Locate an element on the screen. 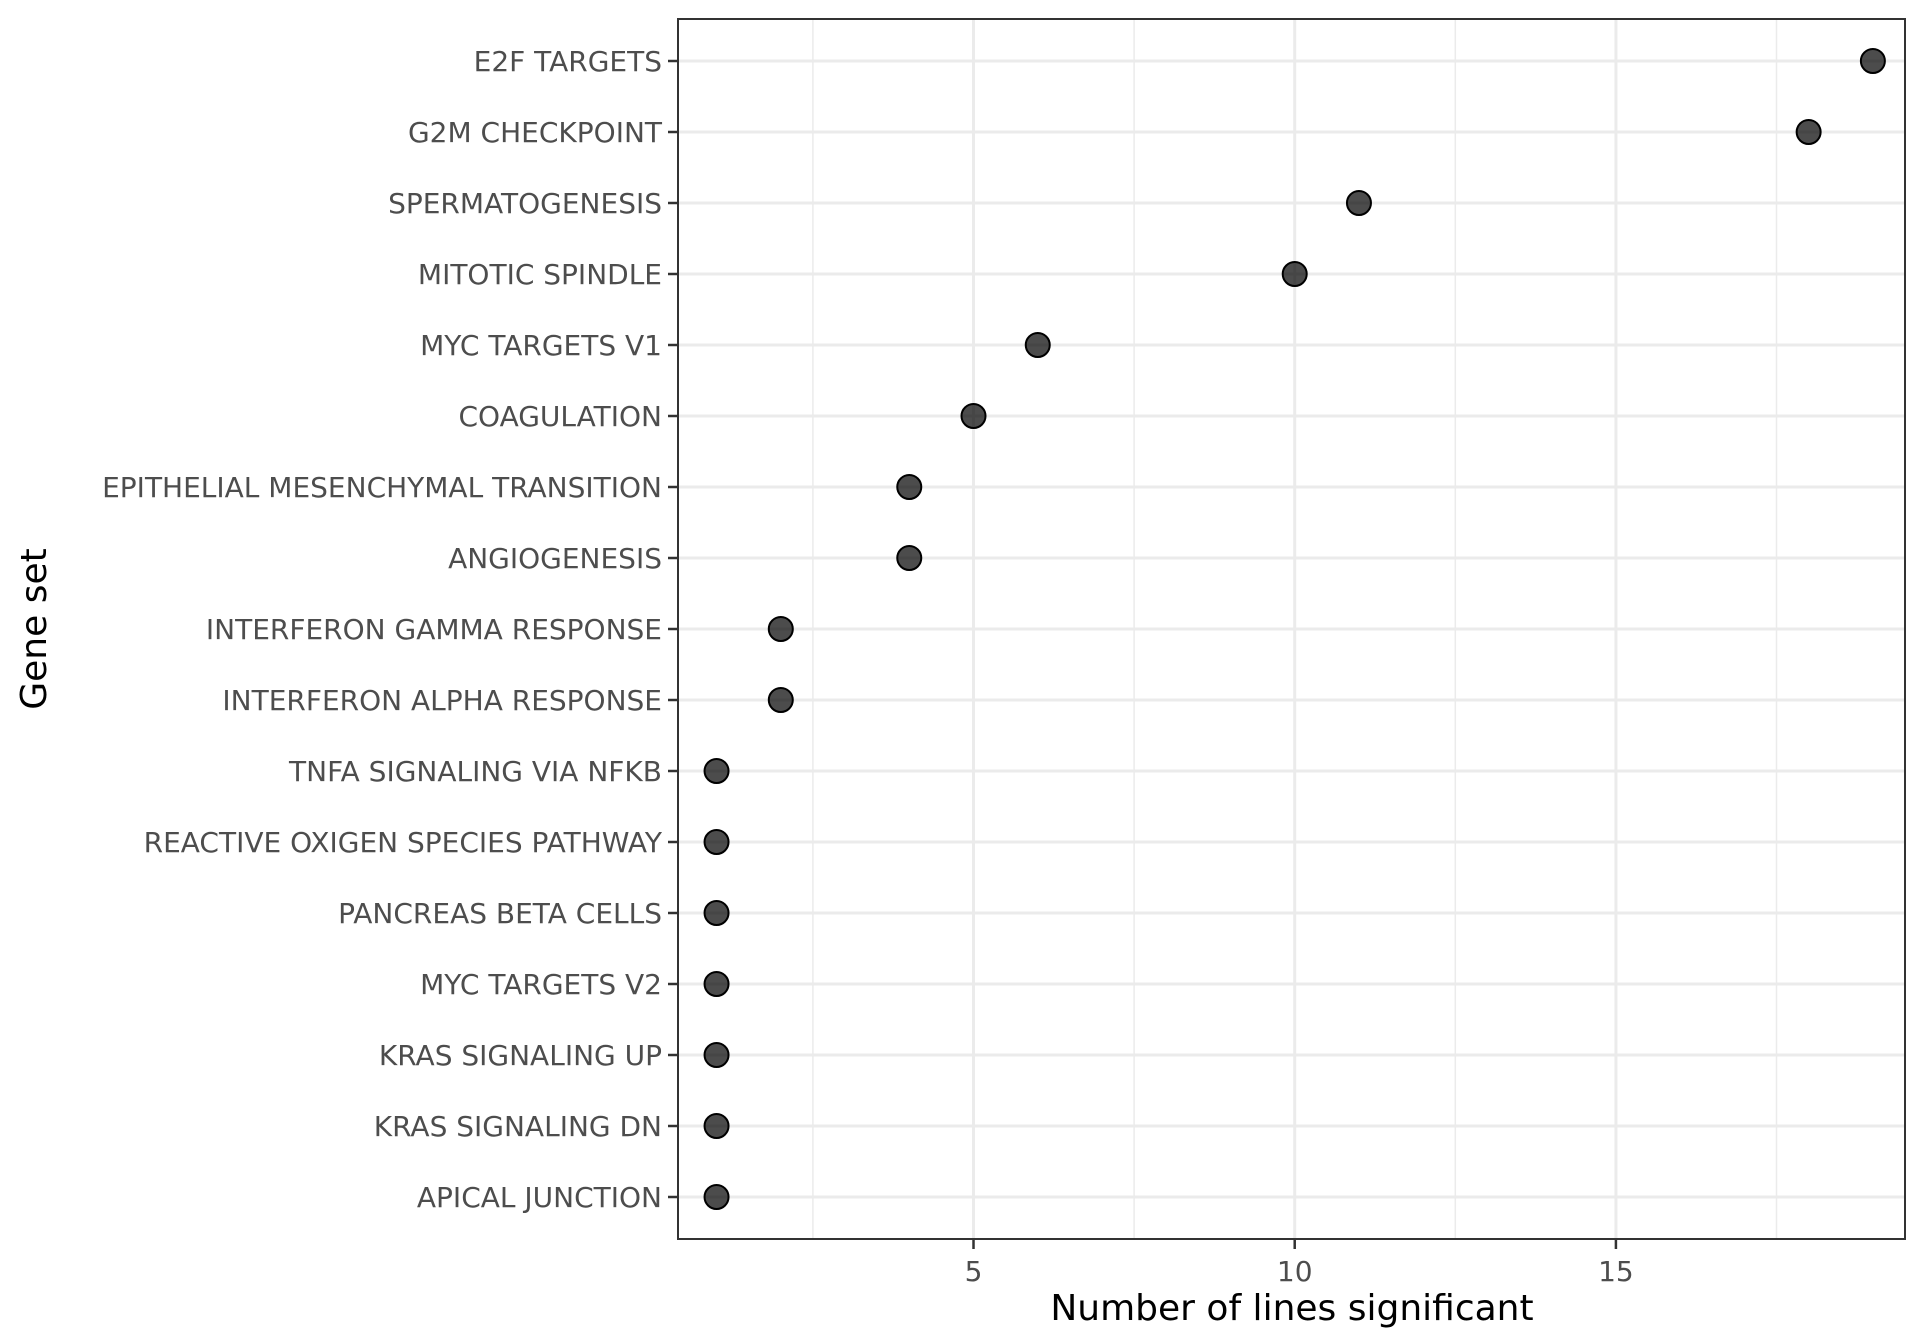 The height and width of the screenshot is (1344, 1920). y-tick-label: EPITHELIAL MESENCHYMAL TRANSITION is located at coordinates (382, 487).